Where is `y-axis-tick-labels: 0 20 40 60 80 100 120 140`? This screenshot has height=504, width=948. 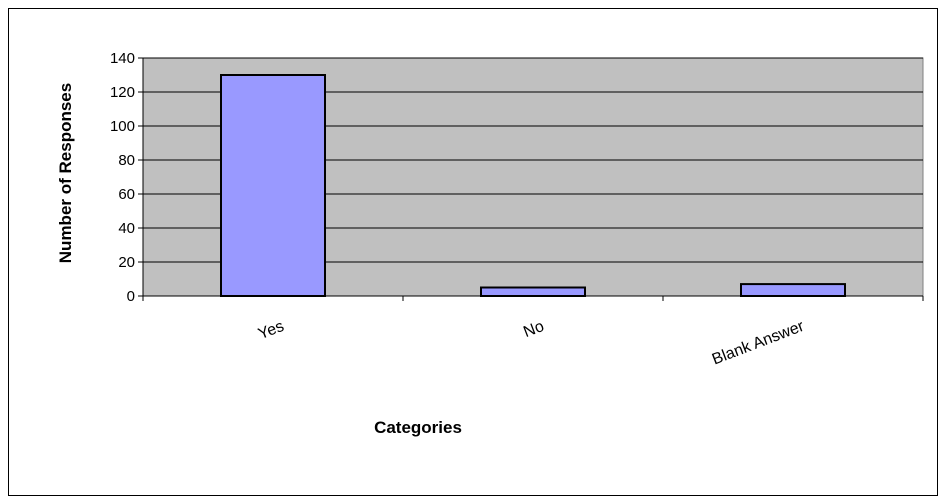
y-axis-tick-labels: 0 20 40 60 80 100 120 140 is located at coordinates (122, 177).